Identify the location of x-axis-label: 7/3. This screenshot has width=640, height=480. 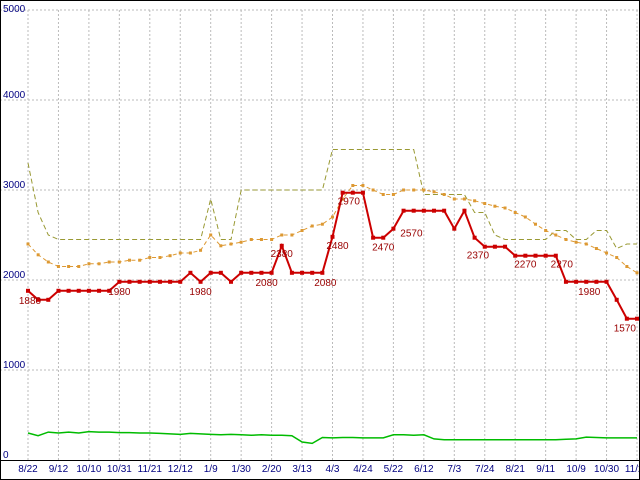
(454, 469).